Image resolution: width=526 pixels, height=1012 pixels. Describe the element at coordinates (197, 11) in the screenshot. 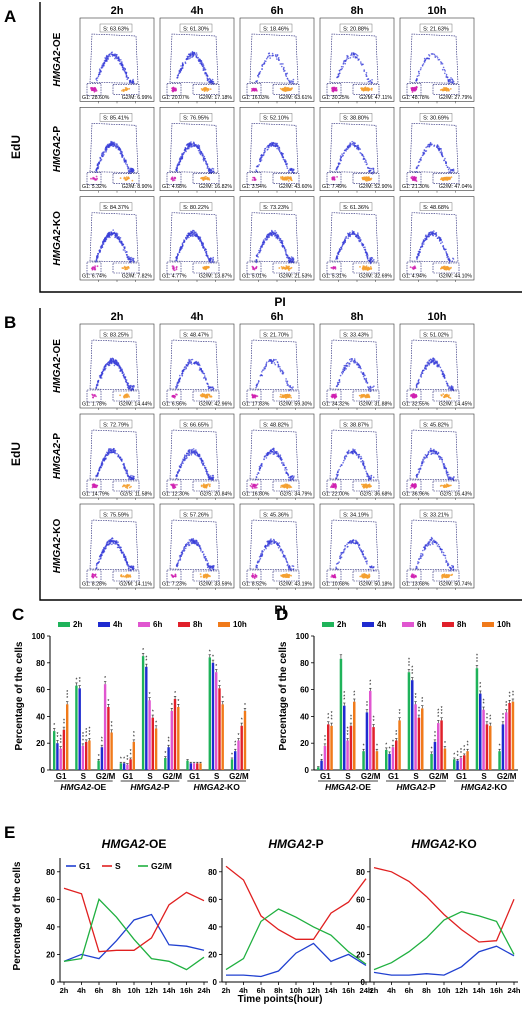

I see `panel-A-time-4h: 4h` at that location.